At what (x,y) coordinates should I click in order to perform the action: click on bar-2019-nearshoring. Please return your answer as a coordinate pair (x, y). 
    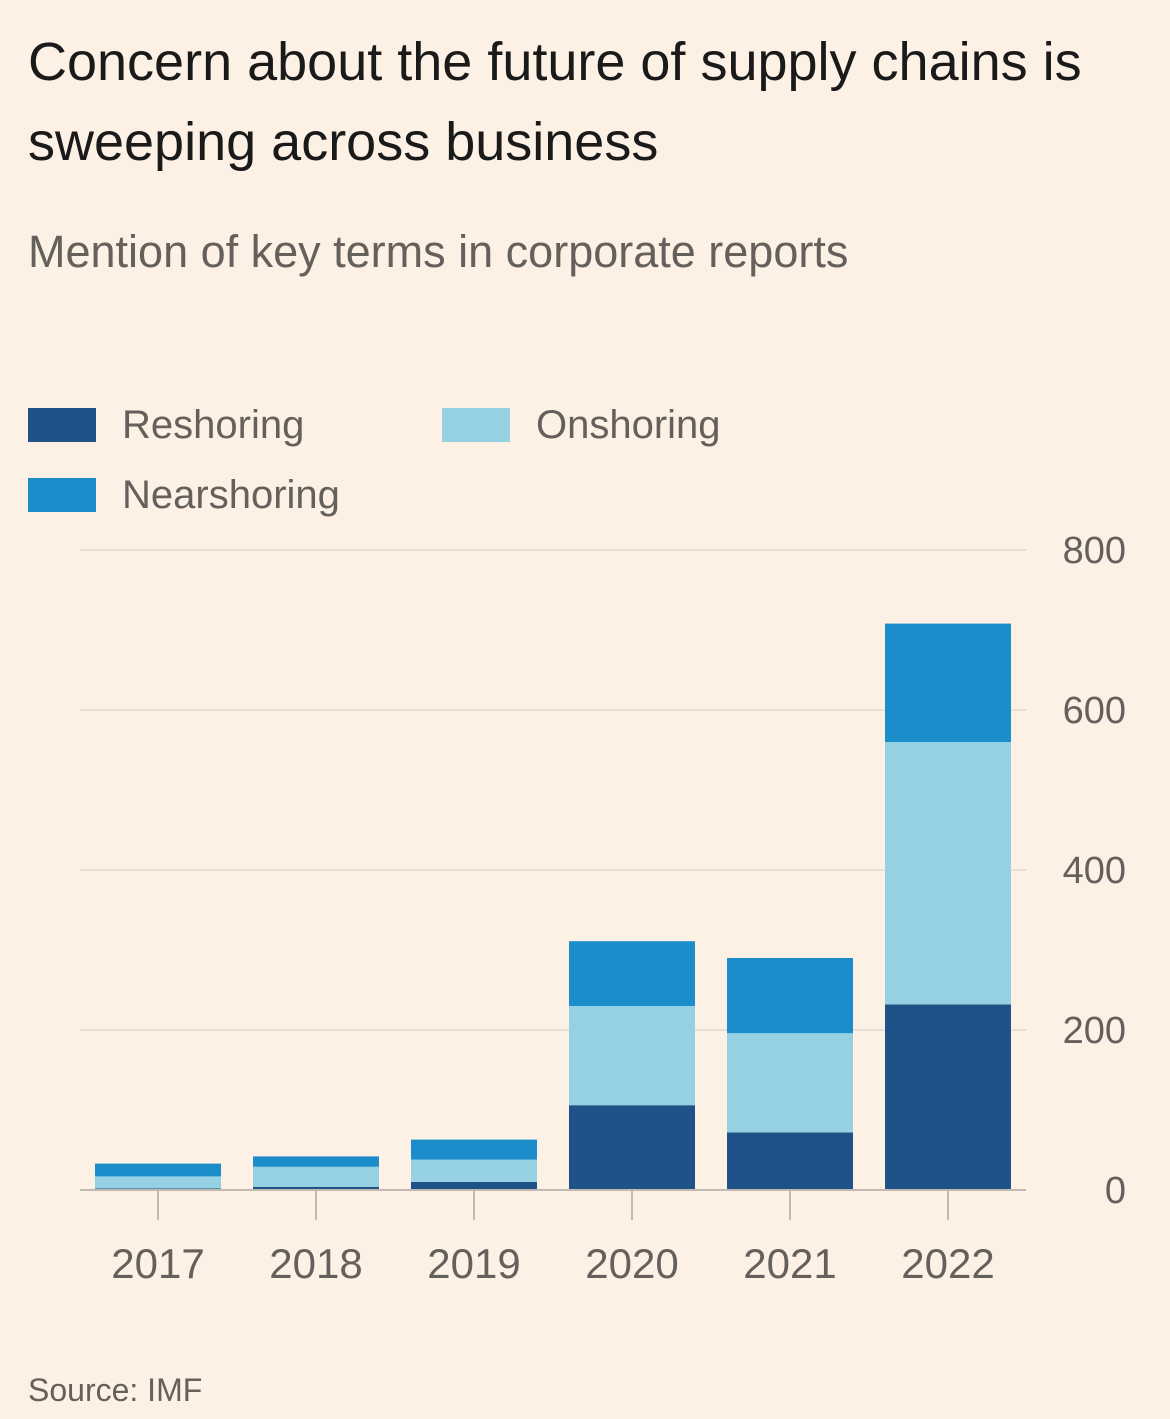
    Looking at the image, I should click on (474, 1149).